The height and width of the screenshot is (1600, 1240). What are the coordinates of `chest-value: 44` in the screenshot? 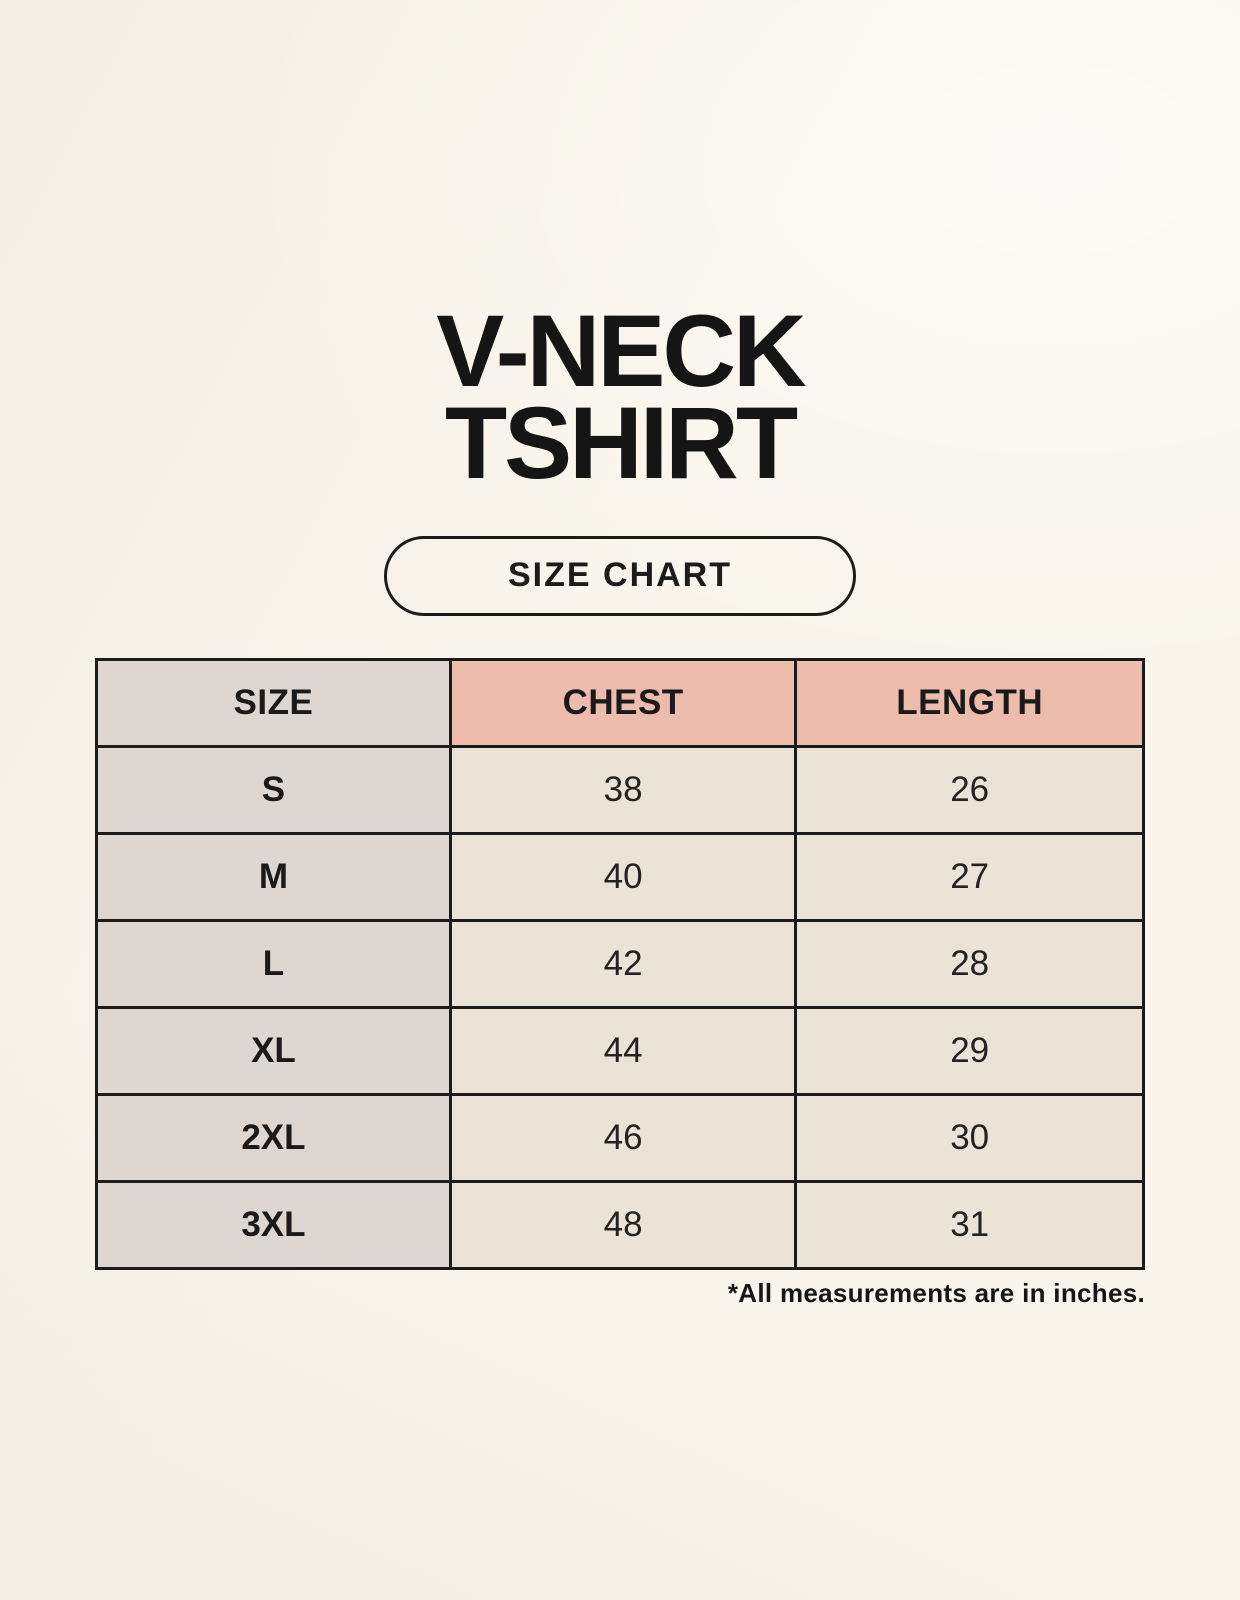 It's located at (623, 1050).